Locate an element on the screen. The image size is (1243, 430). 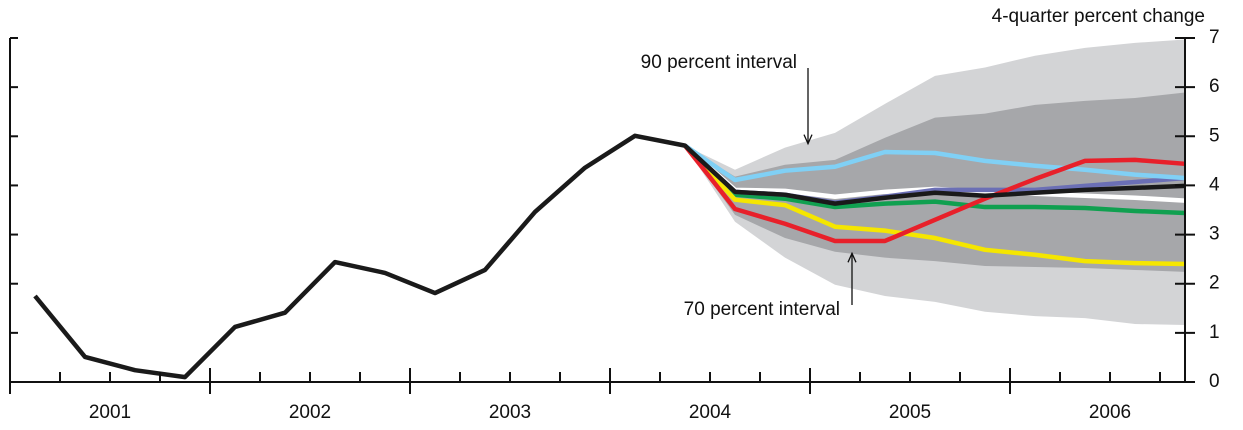
annotation: 90 percent interval is located at coordinates (719, 62).